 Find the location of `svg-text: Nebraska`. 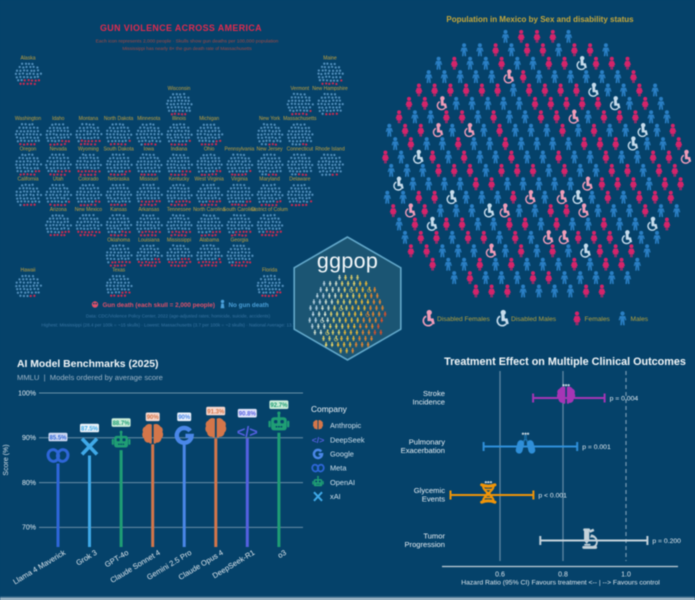

svg-text: Nebraska is located at coordinates (119, 180).